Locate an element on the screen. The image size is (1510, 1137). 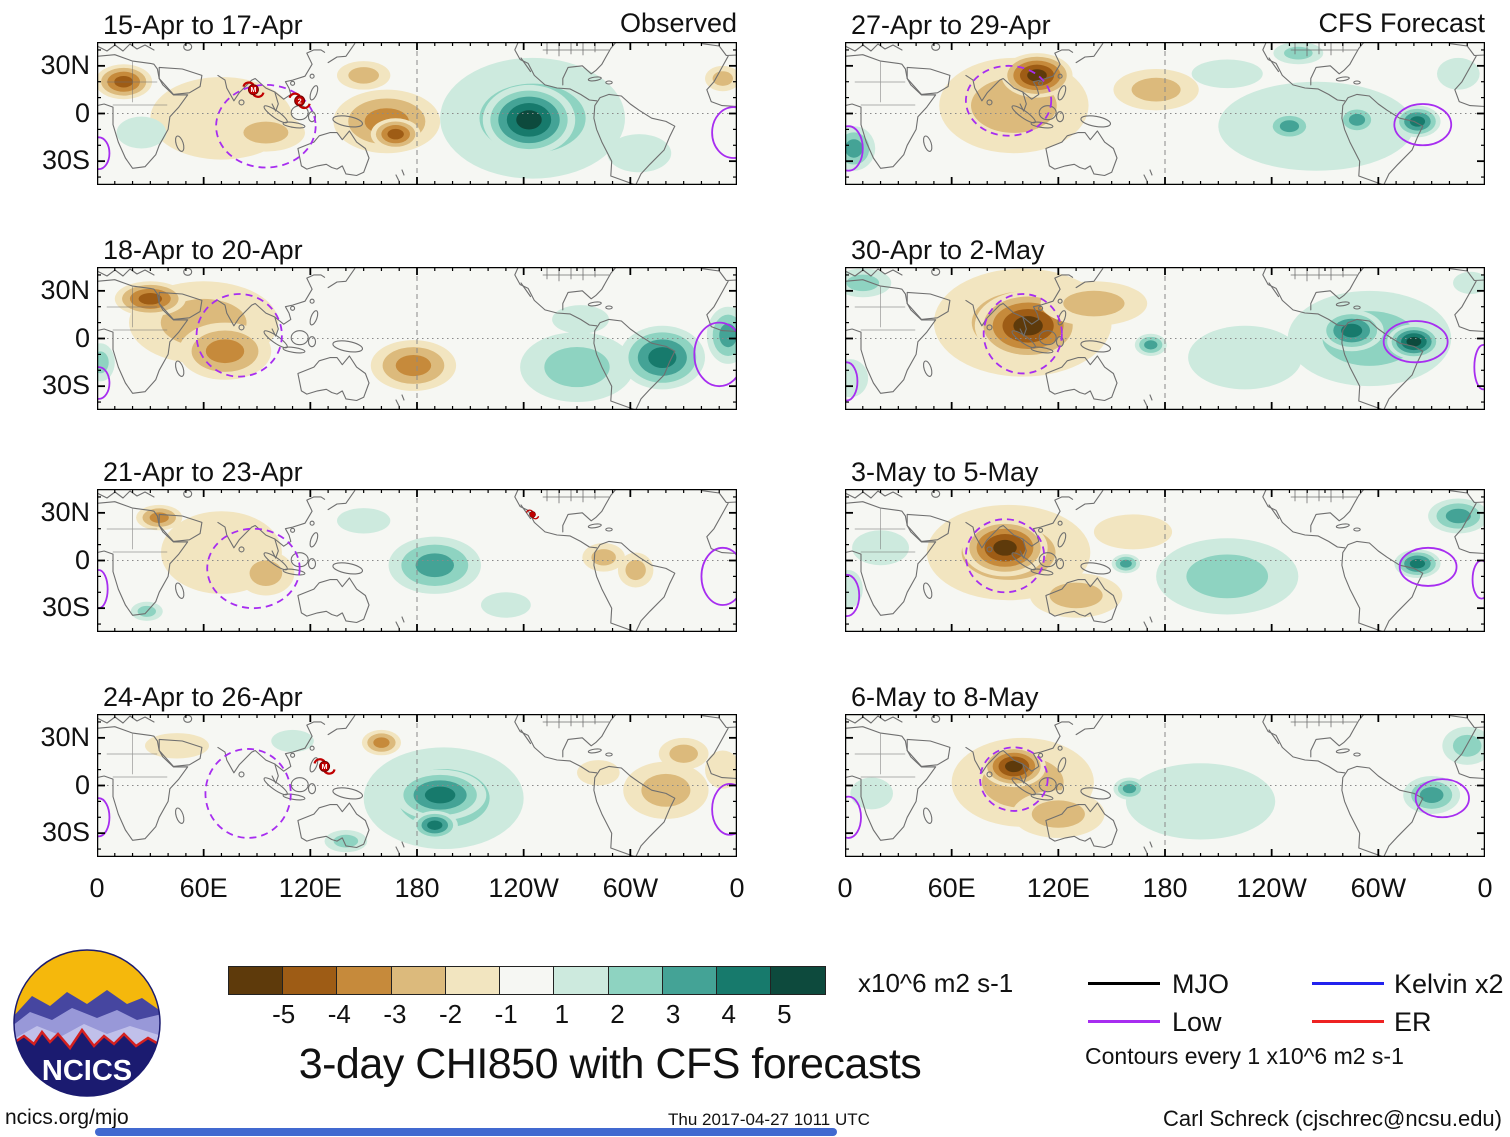
legend-label-er: ER is located at coordinates (1413, 1022).